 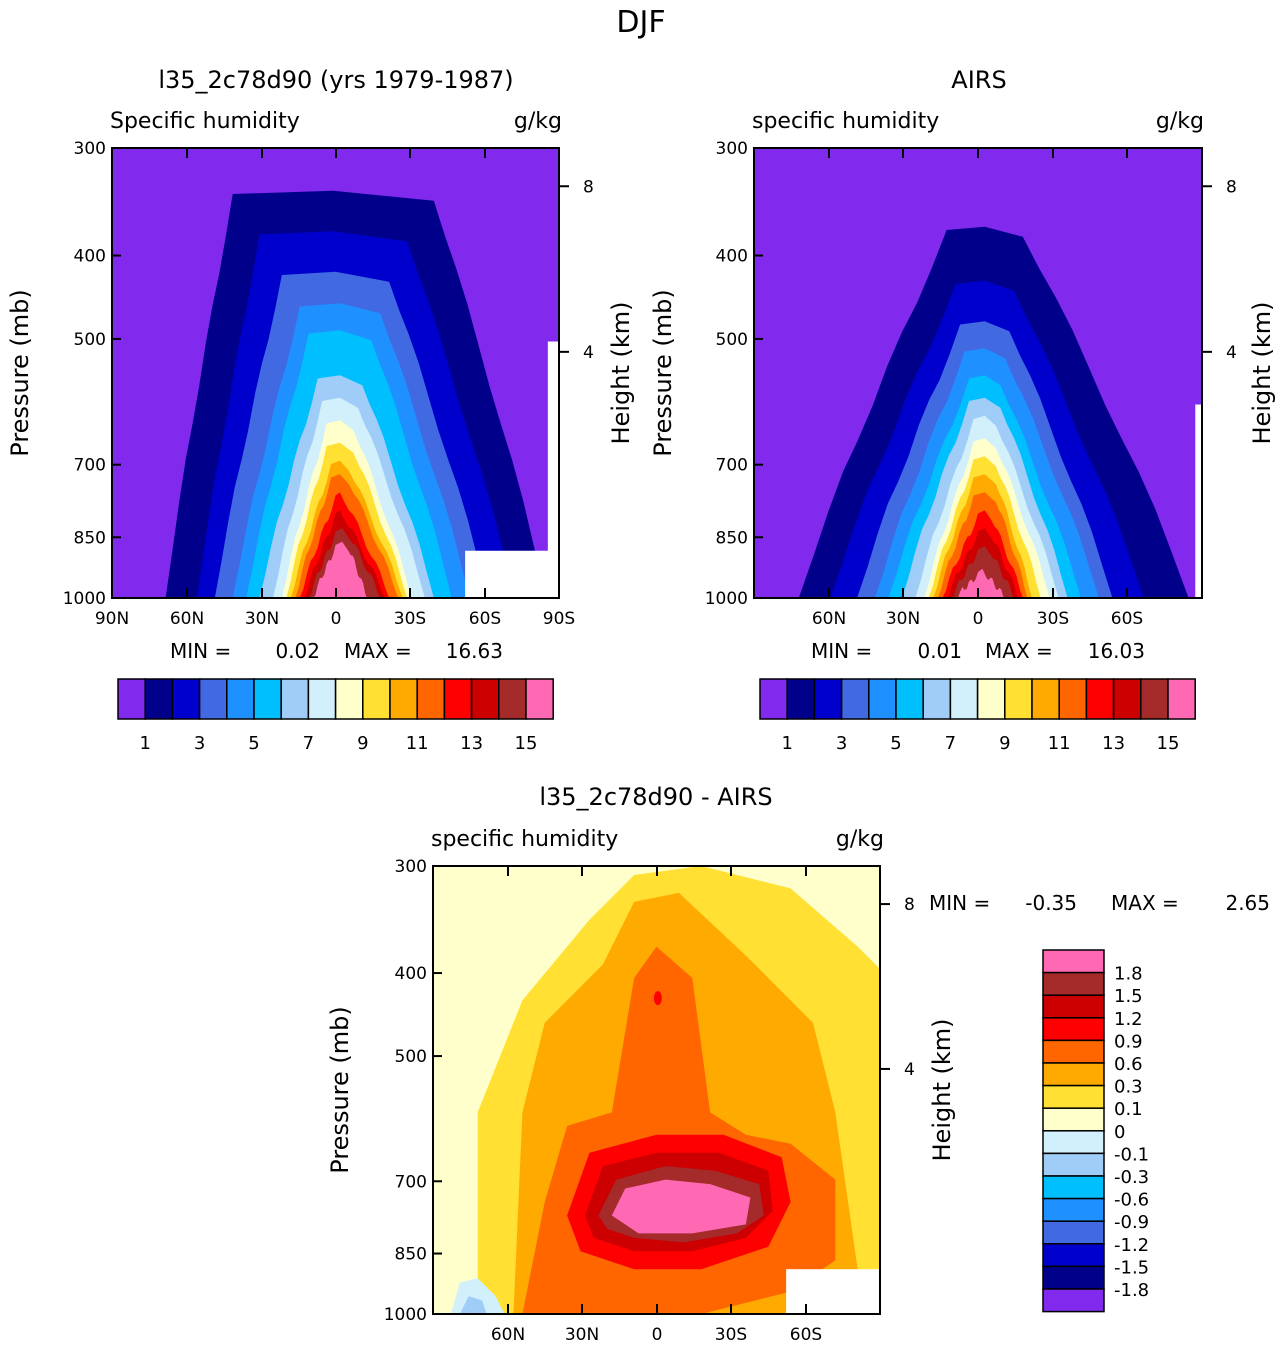 I want to click on colorbar-label: 3, so click(x=841, y=743).